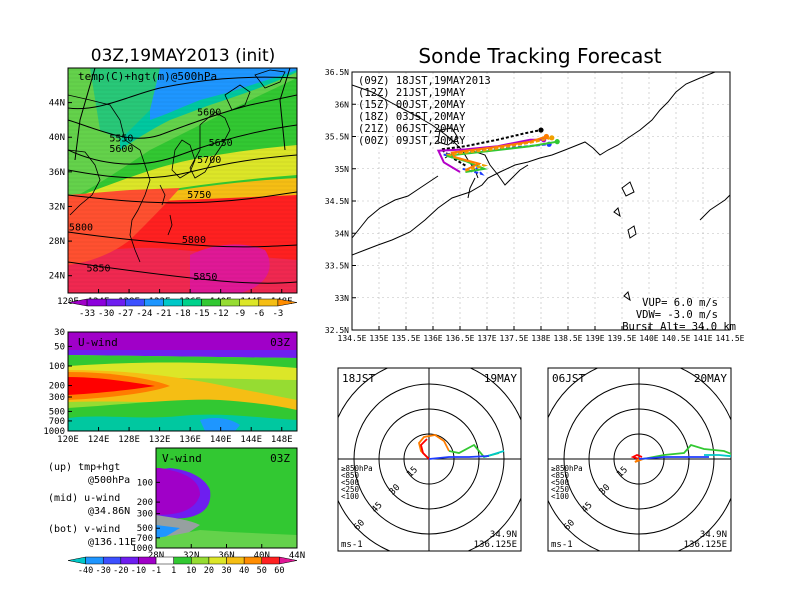 The height and width of the screenshot is (612, 792). I want to click on track-xtick-label: 135E, so click(378, 338).